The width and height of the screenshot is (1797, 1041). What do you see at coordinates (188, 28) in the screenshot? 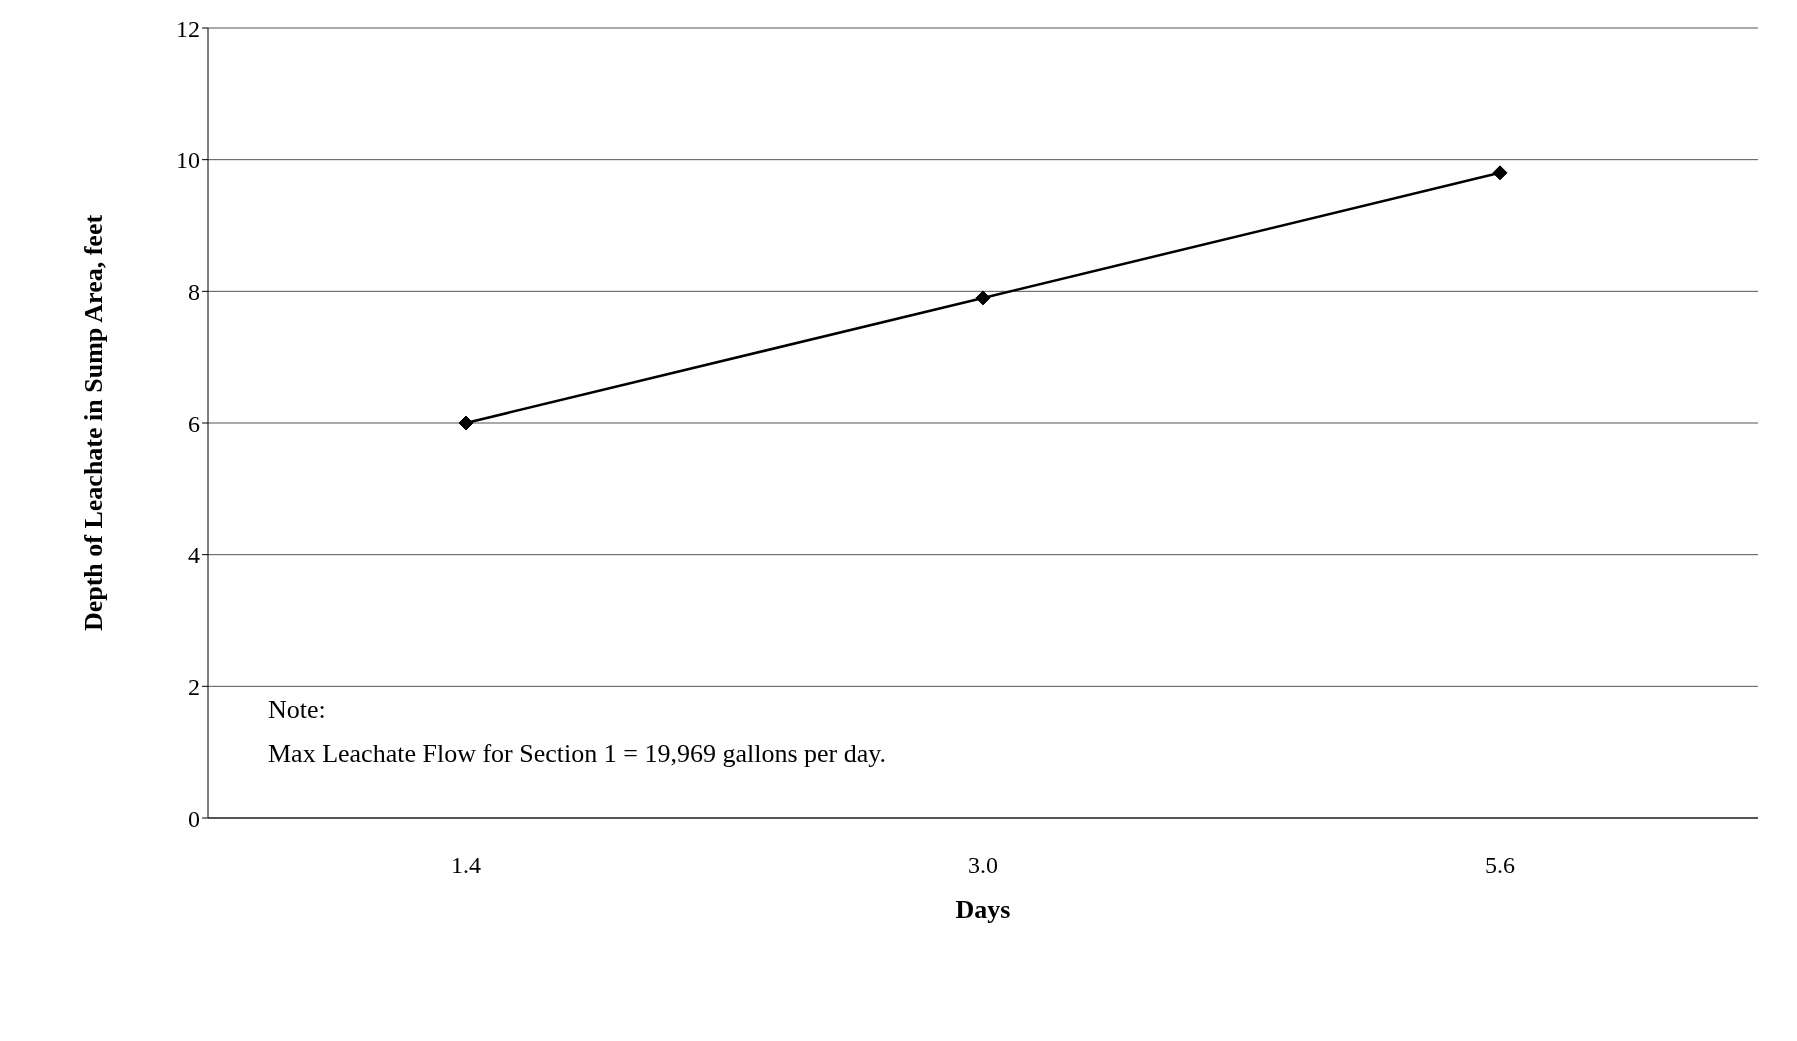
I see `y-tick-label: 12` at bounding box center [188, 28].